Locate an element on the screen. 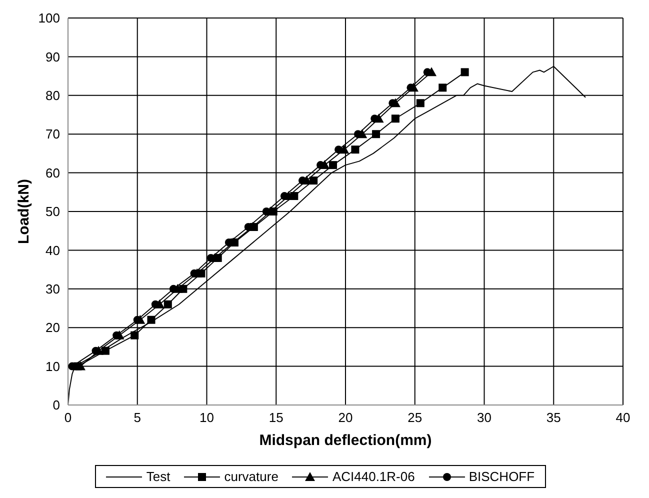 This screenshot has width=649, height=498. x-tick-label: 5 is located at coordinates (137, 418).